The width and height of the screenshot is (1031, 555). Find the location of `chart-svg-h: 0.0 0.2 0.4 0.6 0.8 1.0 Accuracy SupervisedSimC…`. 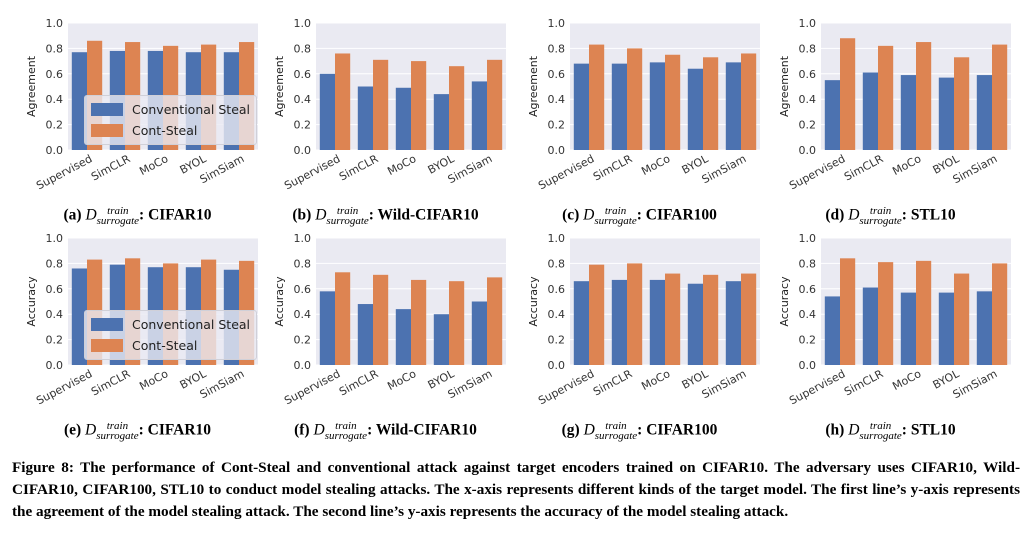

chart-svg-h: 0.0 0.2 0.4 0.6 0.8 1.0 Accuracy SupervisedSimC… is located at coordinates (894, 319).